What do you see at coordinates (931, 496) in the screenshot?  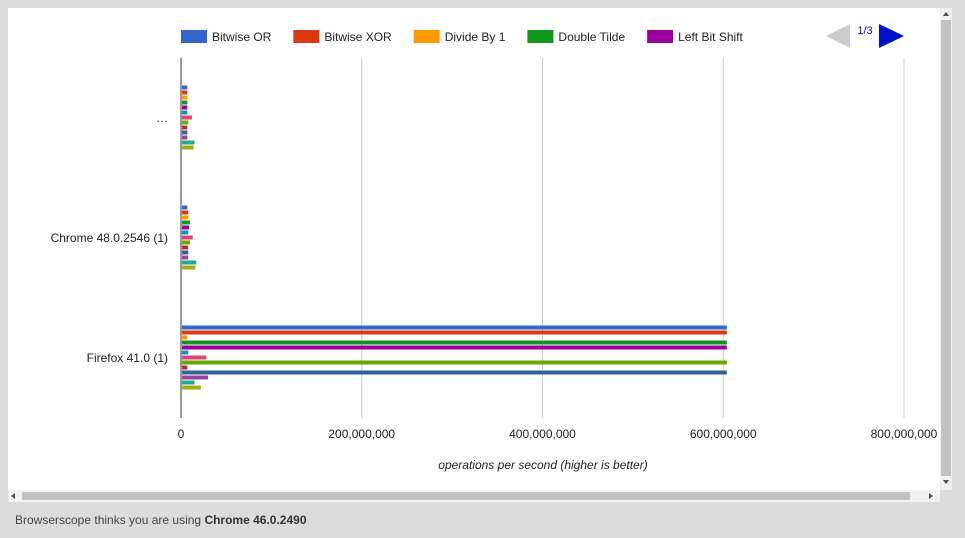 I see `scroll-right-arrow-icon` at bounding box center [931, 496].